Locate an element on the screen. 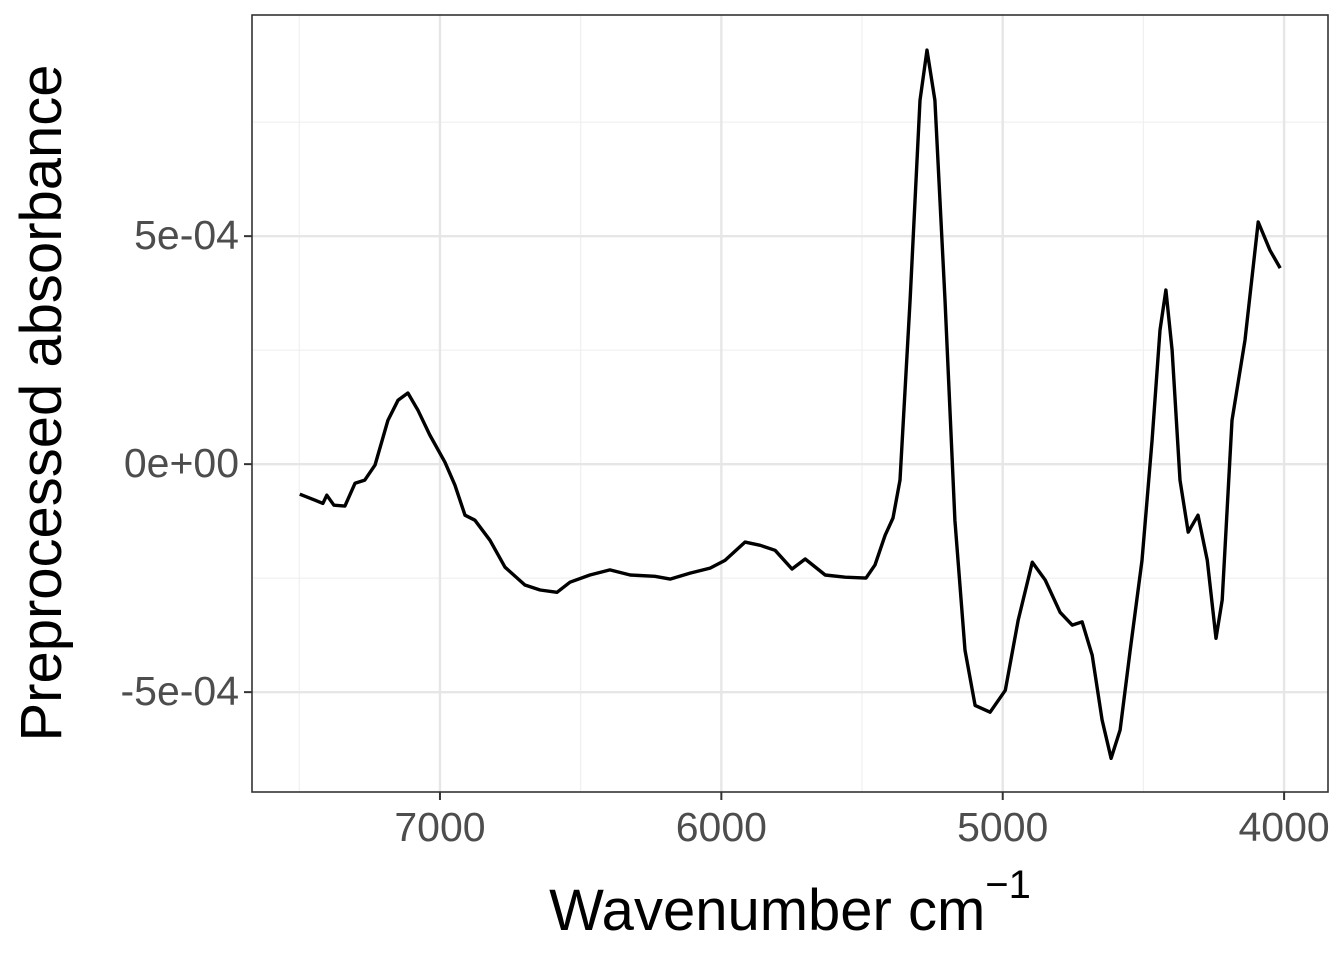 This screenshot has height=960, width=1344. x-tick-label: 4000 is located at coordinates (1283, 827).